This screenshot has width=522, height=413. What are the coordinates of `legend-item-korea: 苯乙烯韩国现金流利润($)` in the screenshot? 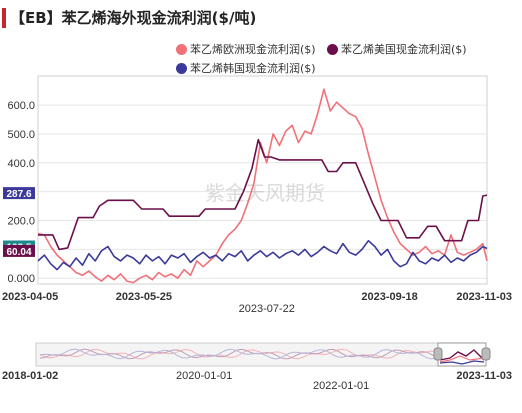 It's located at (246, 68).